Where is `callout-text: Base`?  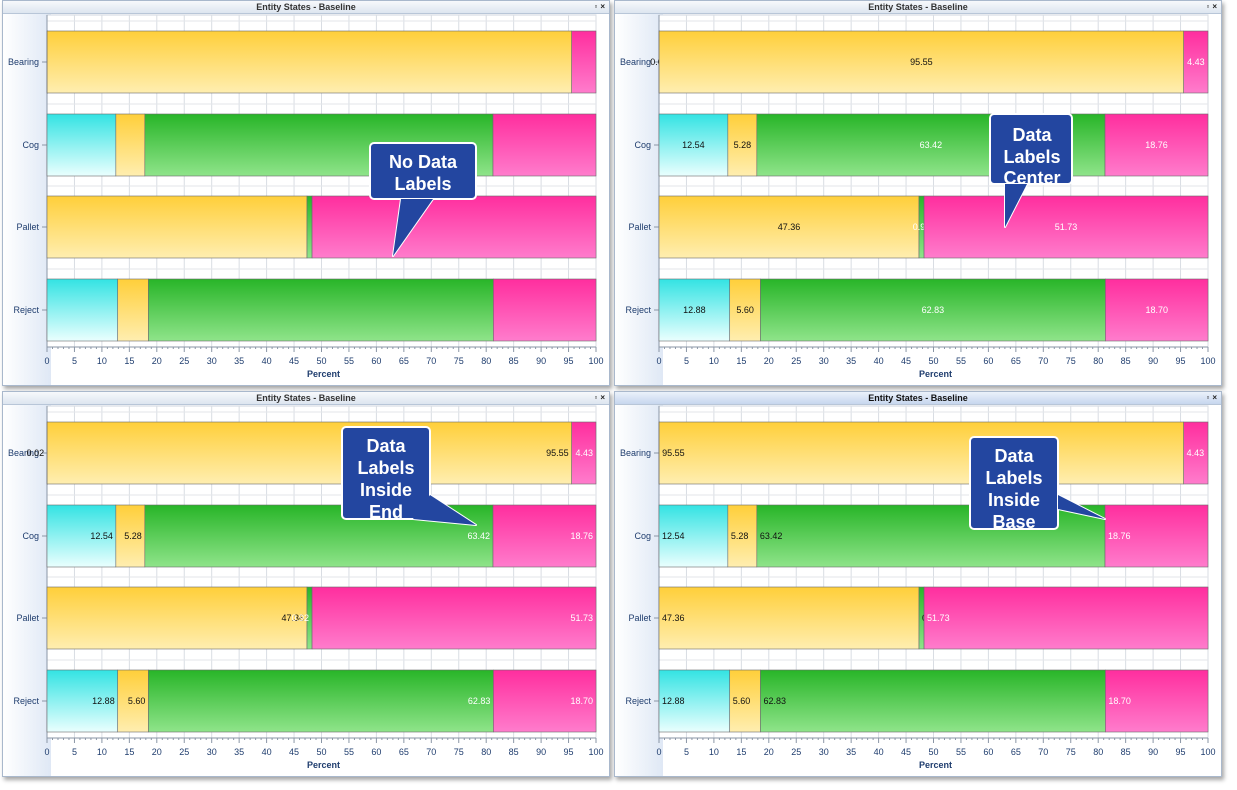
callout-text: Base is located at coordinates (1013, 522).